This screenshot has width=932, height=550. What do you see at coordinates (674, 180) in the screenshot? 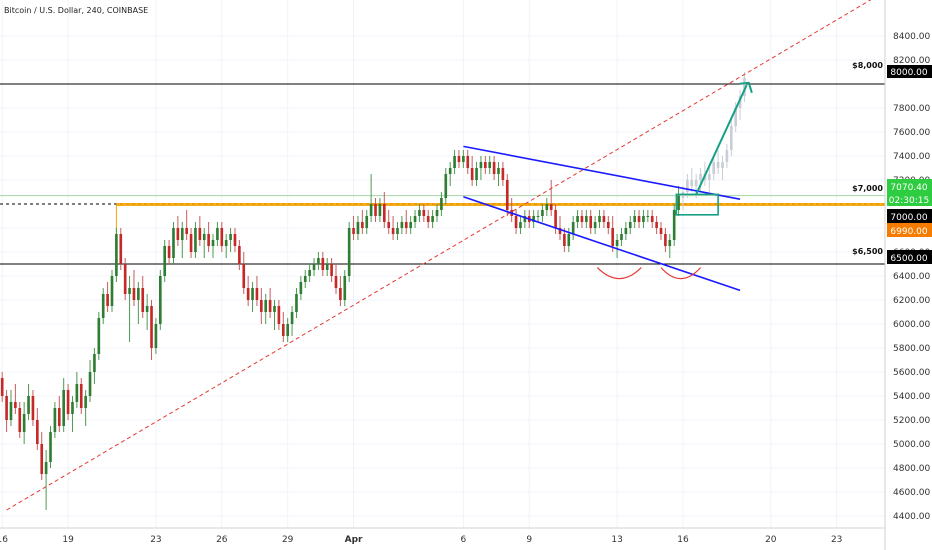
I see `annotations` at bounding box center [674, 180].